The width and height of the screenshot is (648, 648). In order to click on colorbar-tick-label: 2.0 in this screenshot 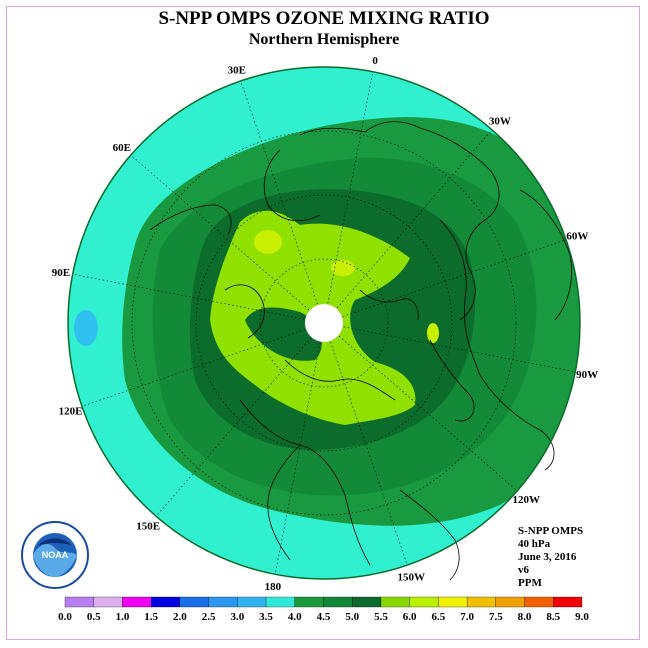, I will do `click(180, 617)`.